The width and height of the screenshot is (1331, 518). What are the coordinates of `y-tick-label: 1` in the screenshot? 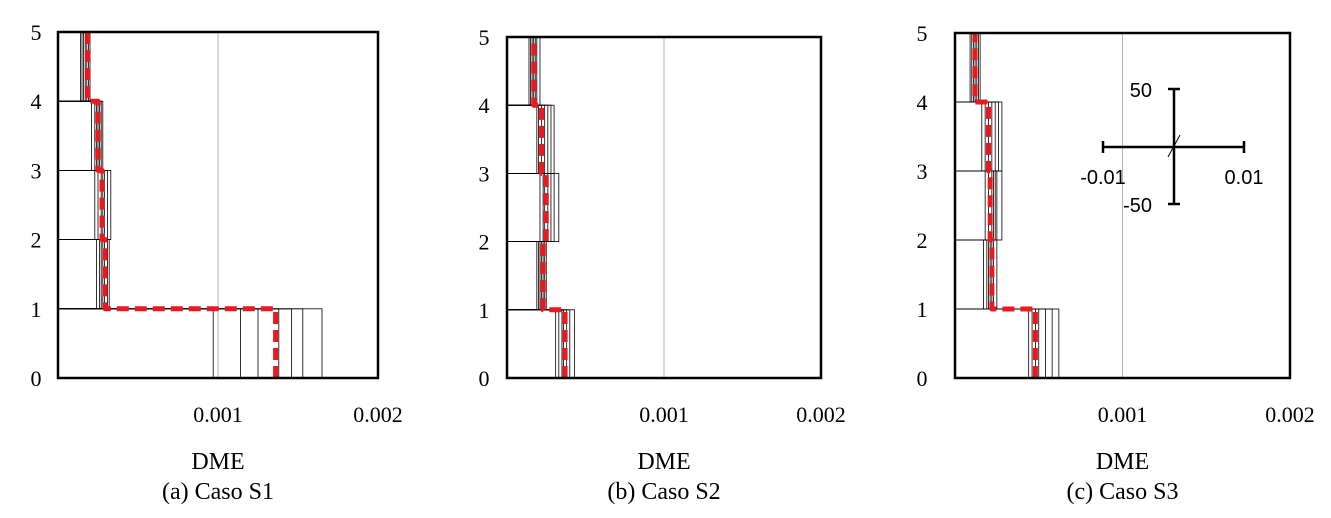 It's located at (922, 309).